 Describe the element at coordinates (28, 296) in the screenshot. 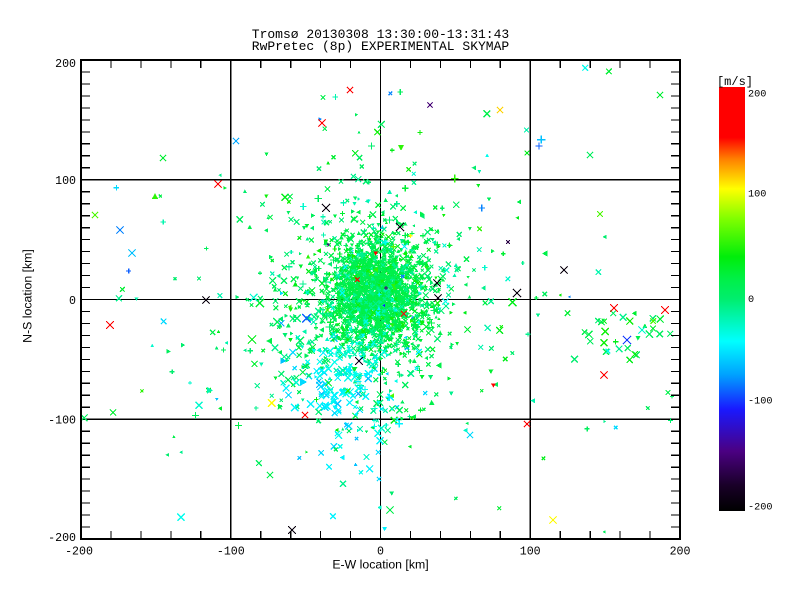

I see `svg-text: N-S location [km]` at that location.